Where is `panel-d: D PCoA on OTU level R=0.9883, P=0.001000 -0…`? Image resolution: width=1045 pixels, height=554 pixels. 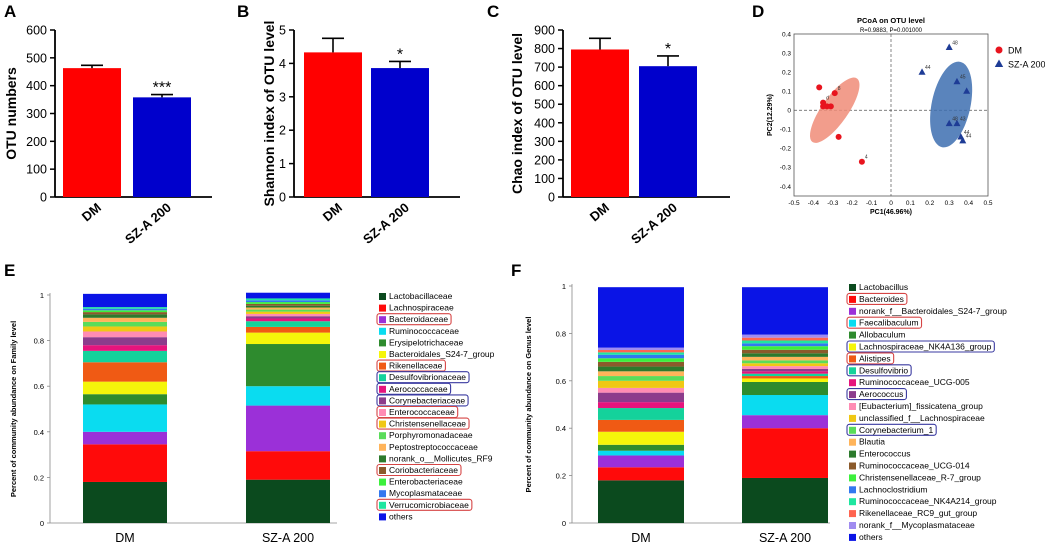 panel-d: D PCoA on OTU level R=0.9883, P=0.001000 -0… is located at coordinates (898, 109).